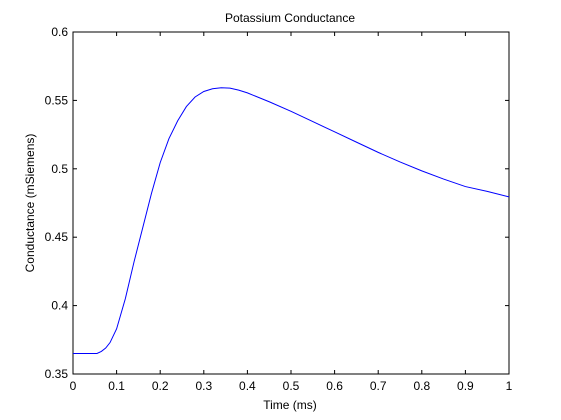 The image size is (561, 420). I want to click on x-tick-labels: 0 0.1 0.2 0.3 0.4 0.5 0.6 0.7 0.8 0.9 1, so click(291, 386).